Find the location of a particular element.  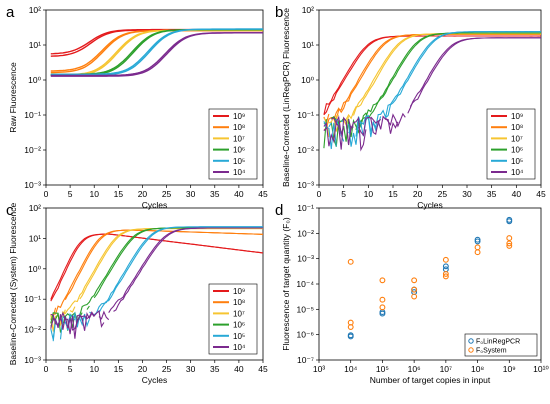

y-tick-label: 10⁻⁴ is located at coordinates (305, 284).